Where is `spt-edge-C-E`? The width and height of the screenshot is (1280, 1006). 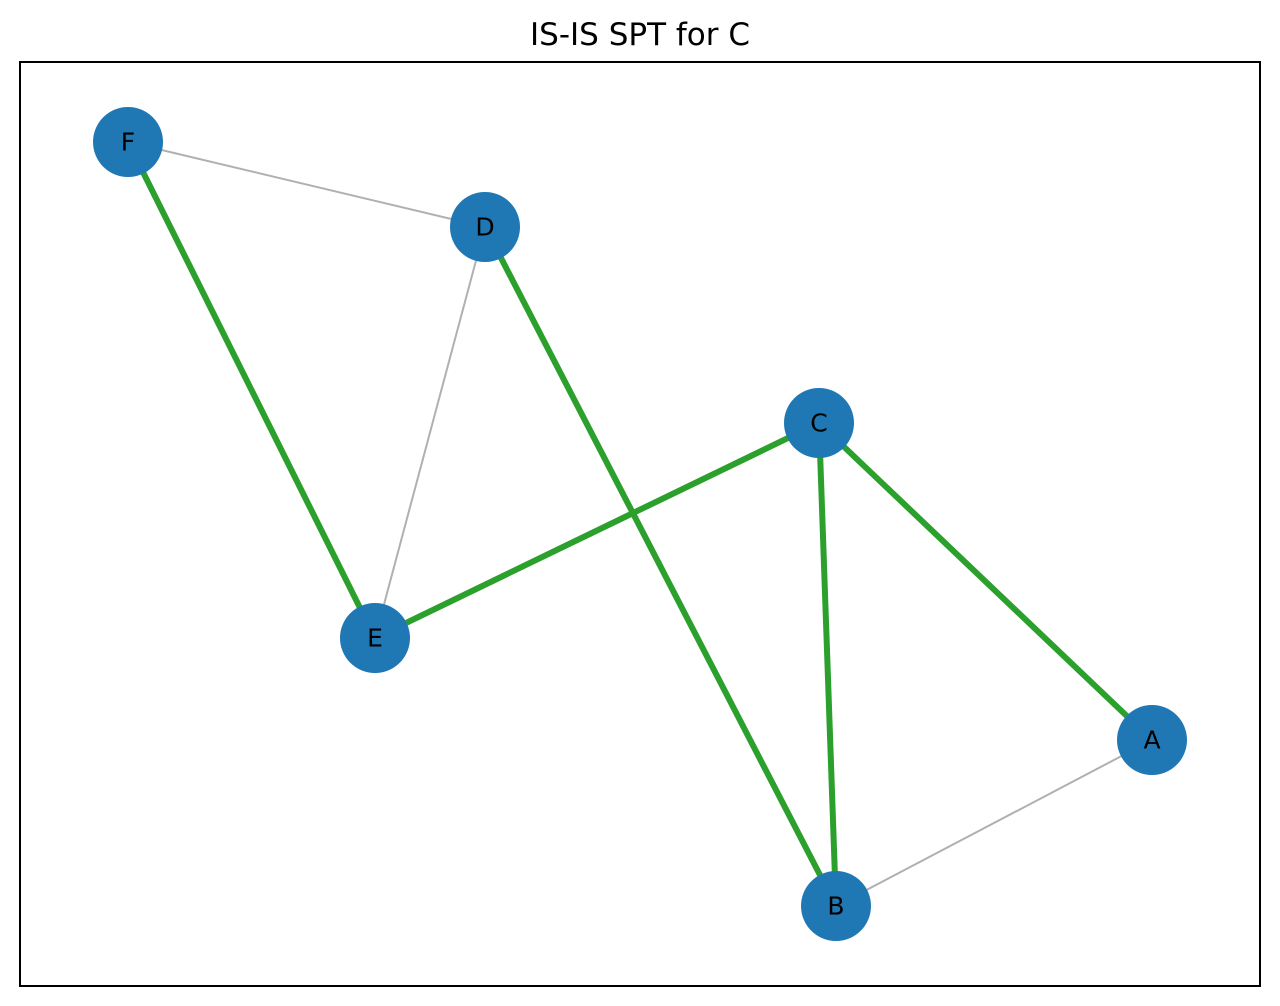
spt-edge-C-E is located at coordinates (597, 530).